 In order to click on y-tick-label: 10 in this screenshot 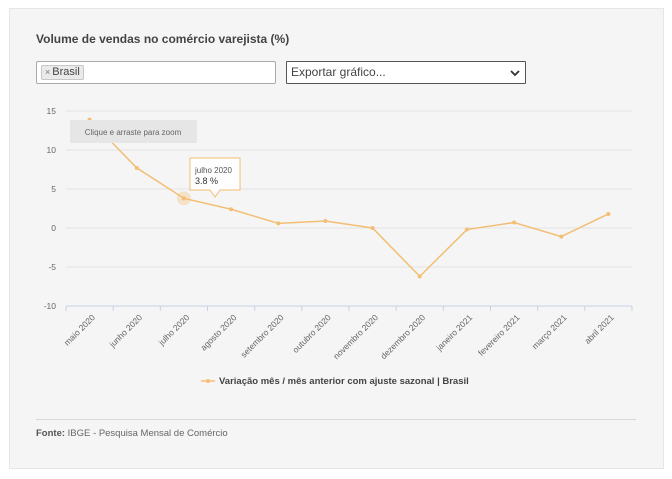, I will do `click(52, 150)`.